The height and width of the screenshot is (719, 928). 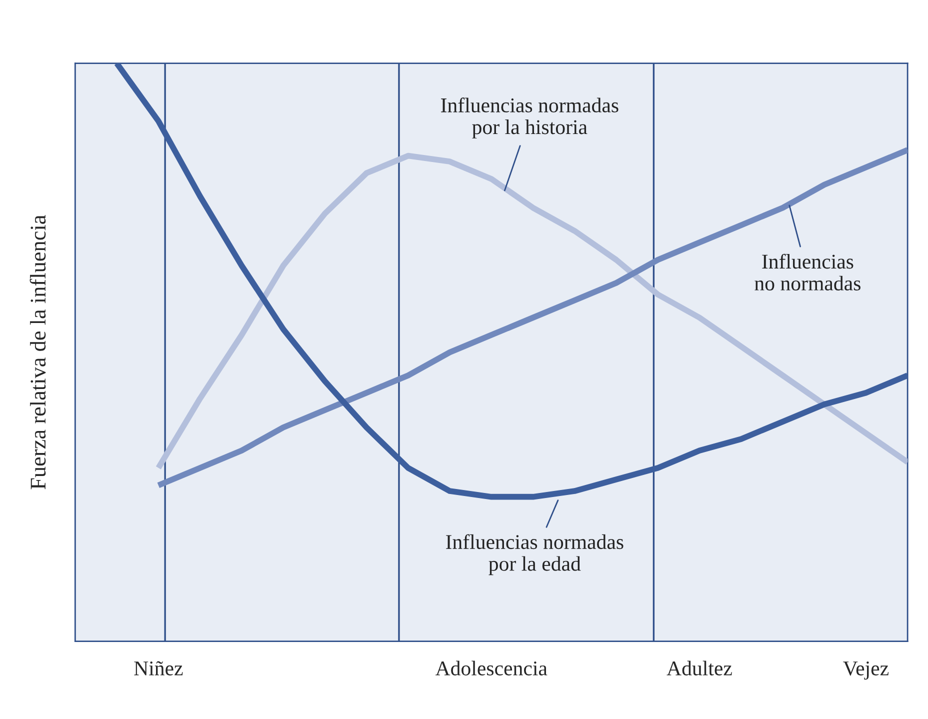 I want to click on series-label: Influencias no normadas, so click(x=807, y=272).